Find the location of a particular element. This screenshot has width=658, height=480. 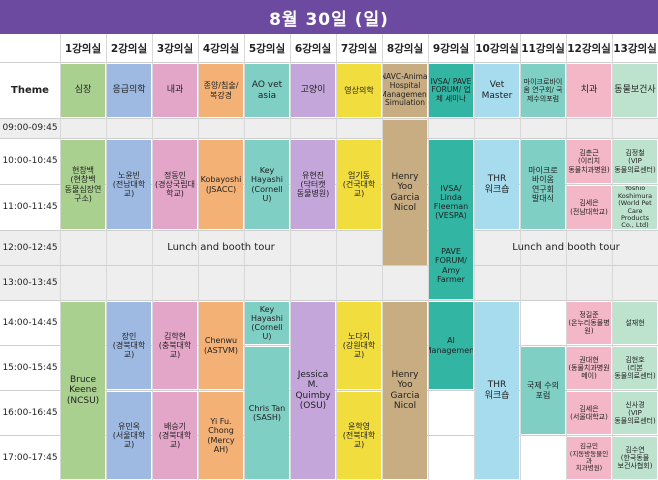

session-r12-pm4: 김규민 (지동방동물인과 치과병원) is located at coordinates (589, 458).